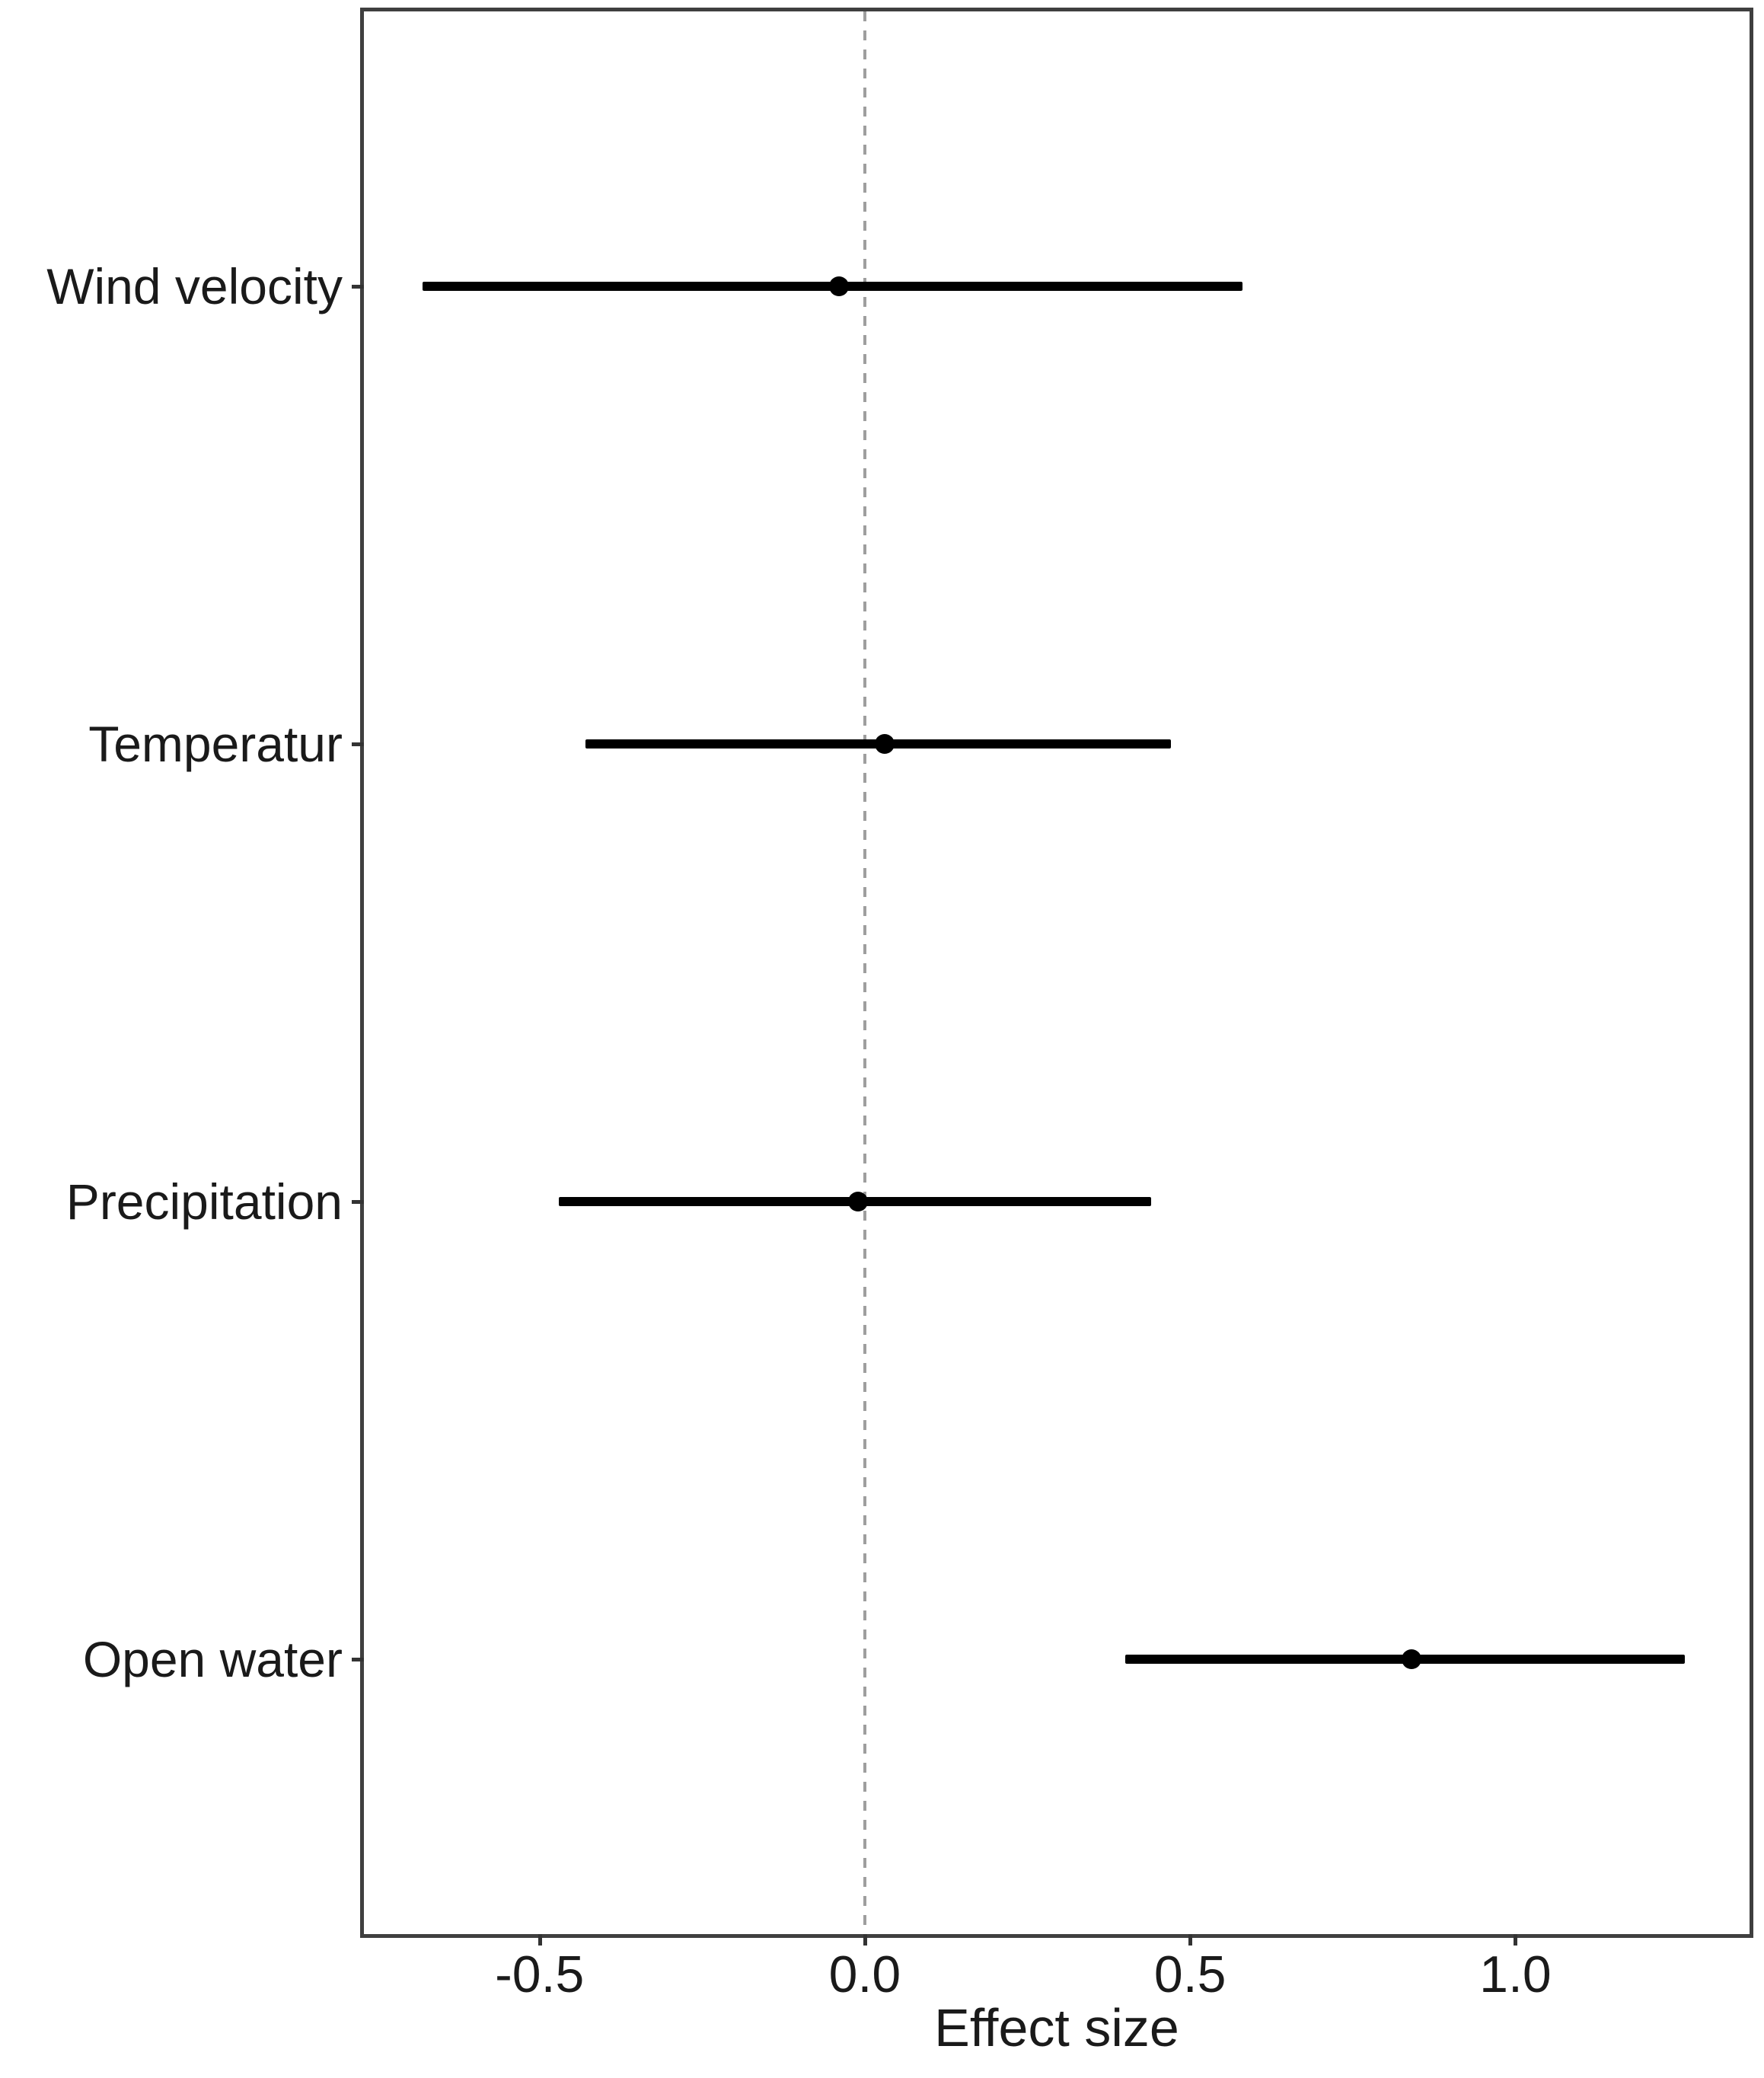 The height and width of the screenshot is (2078, 1764). Describe the element at coordinates (212, 1659) in the screenshot. I see `y-axis-label: Open water` at that location.